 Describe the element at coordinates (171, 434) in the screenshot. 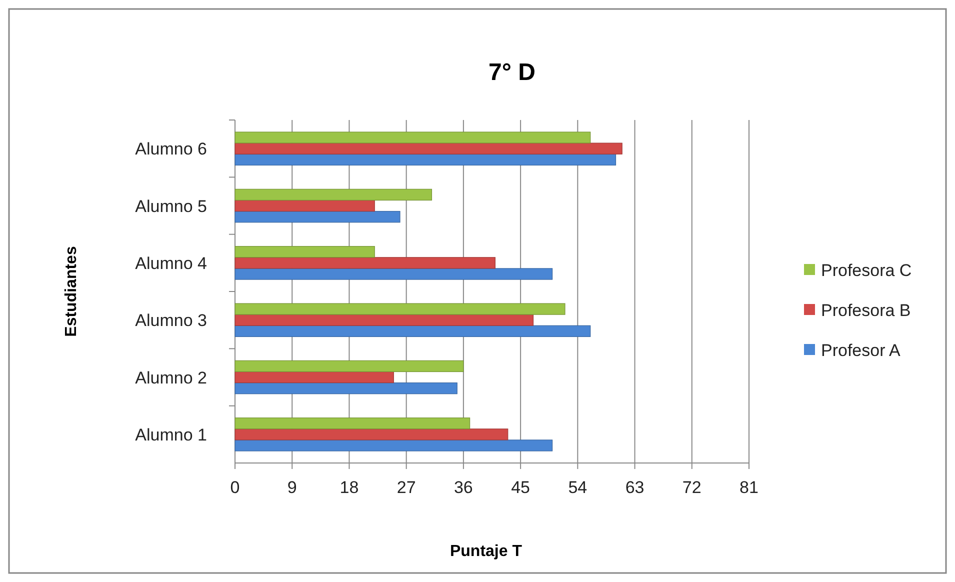

I see `y-tick-label: Alumno 1` at that location.